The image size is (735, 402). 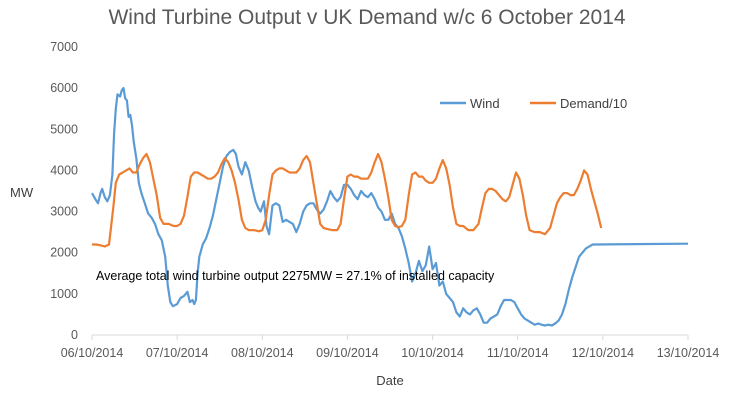 I want to click on y-axis-label: MW, so click(x=22, y=192).